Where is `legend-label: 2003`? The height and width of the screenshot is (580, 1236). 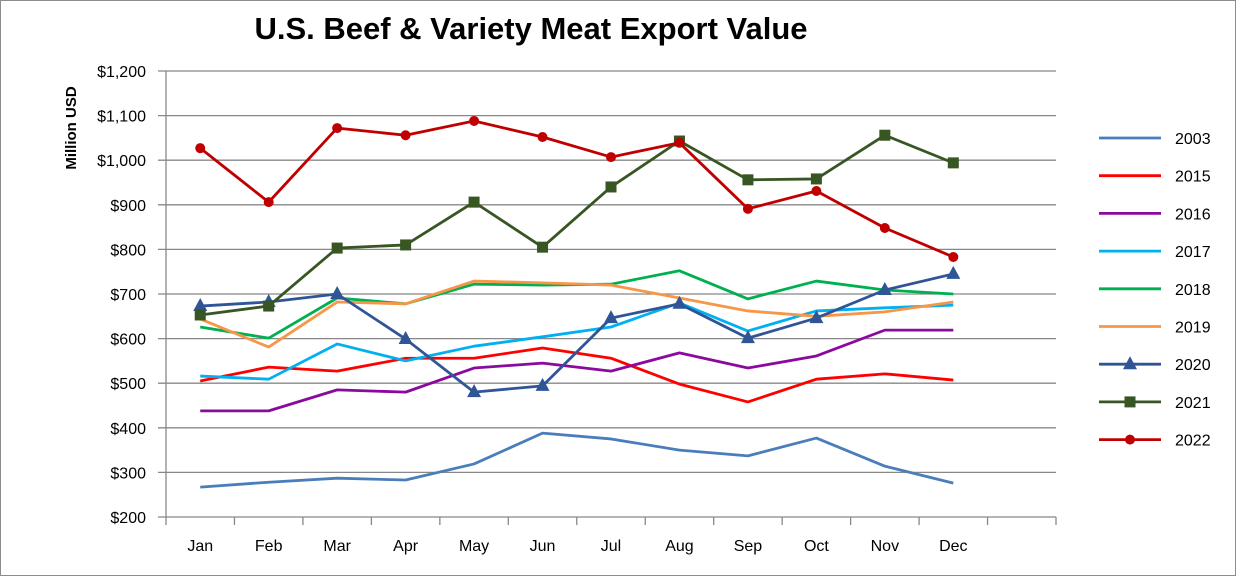 legend-label: 2003 is located at coordinates (1193, 139).